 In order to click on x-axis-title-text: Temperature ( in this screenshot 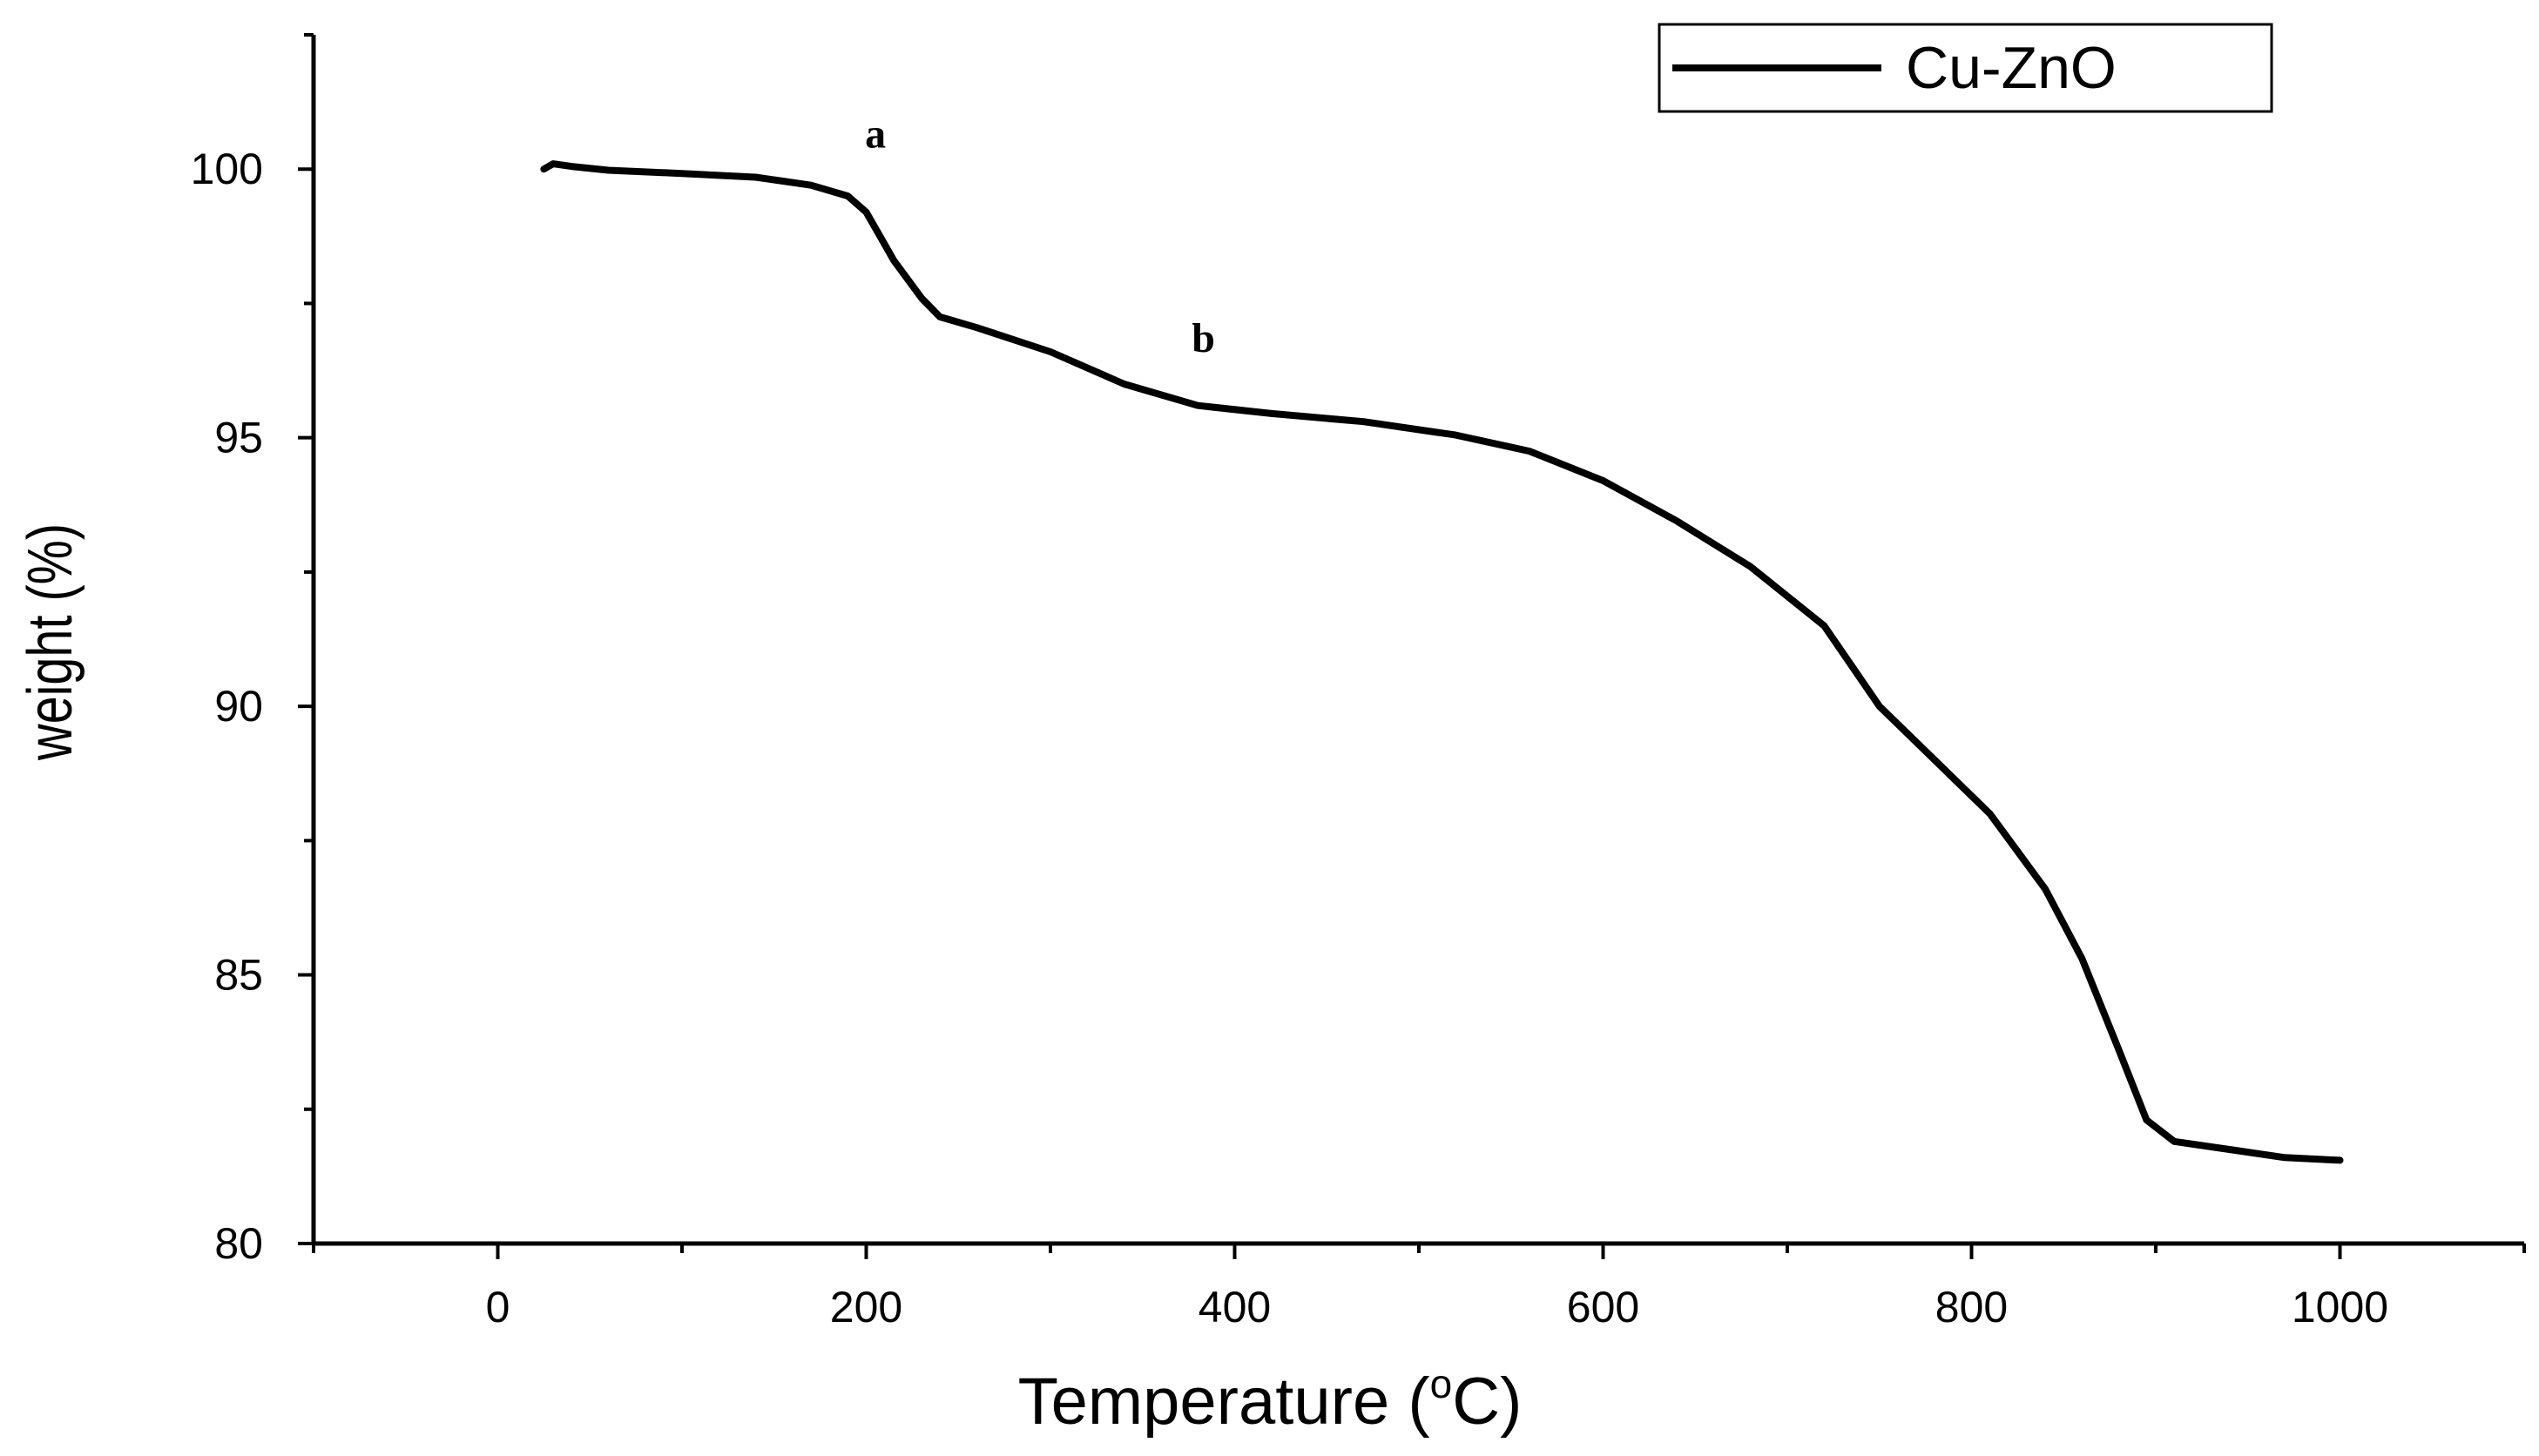, I will do `click(1224, 1402)`.